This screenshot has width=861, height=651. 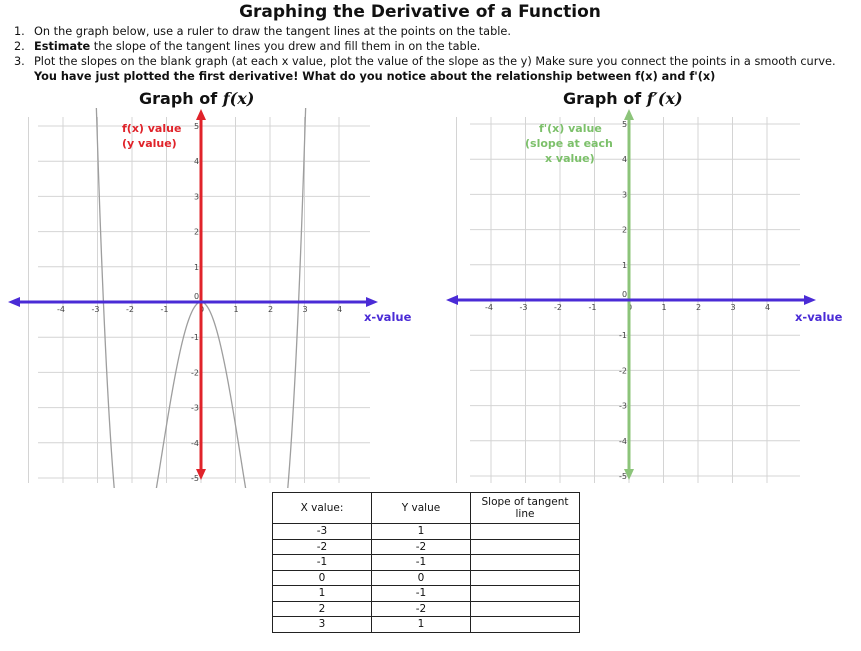 I want to click on table-row: -3 1, so click(x=426, y=531).